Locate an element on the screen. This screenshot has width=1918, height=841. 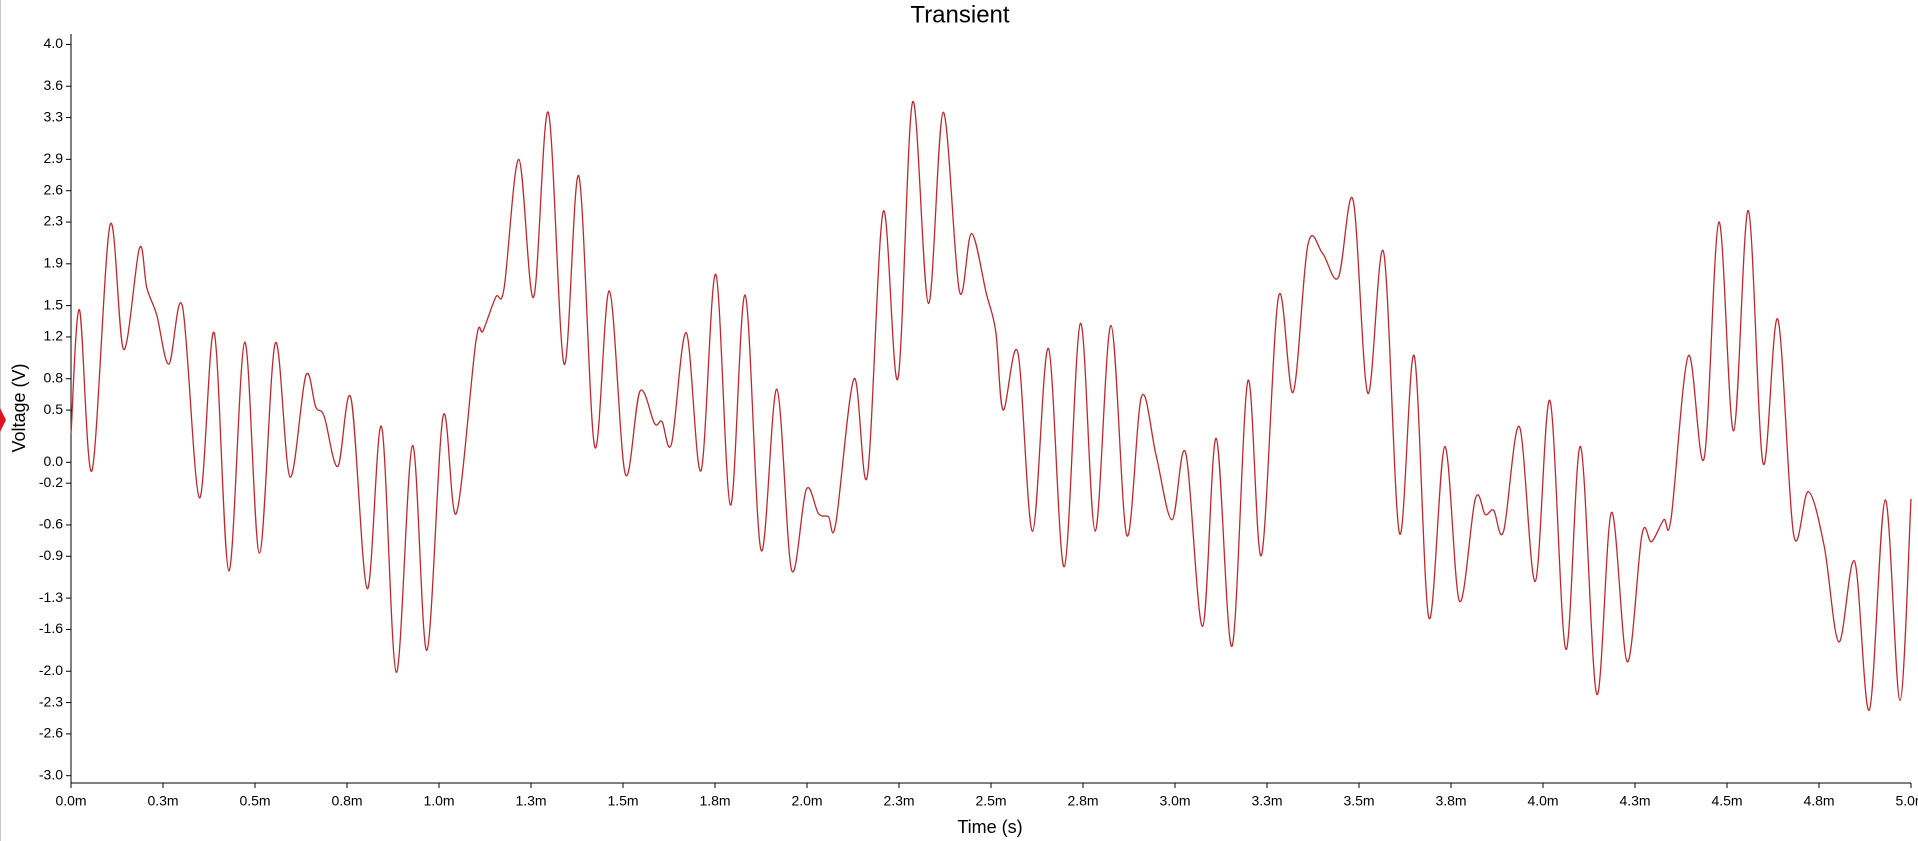
x-tick-label: 4.8m is located at coordinates (1818, 801).